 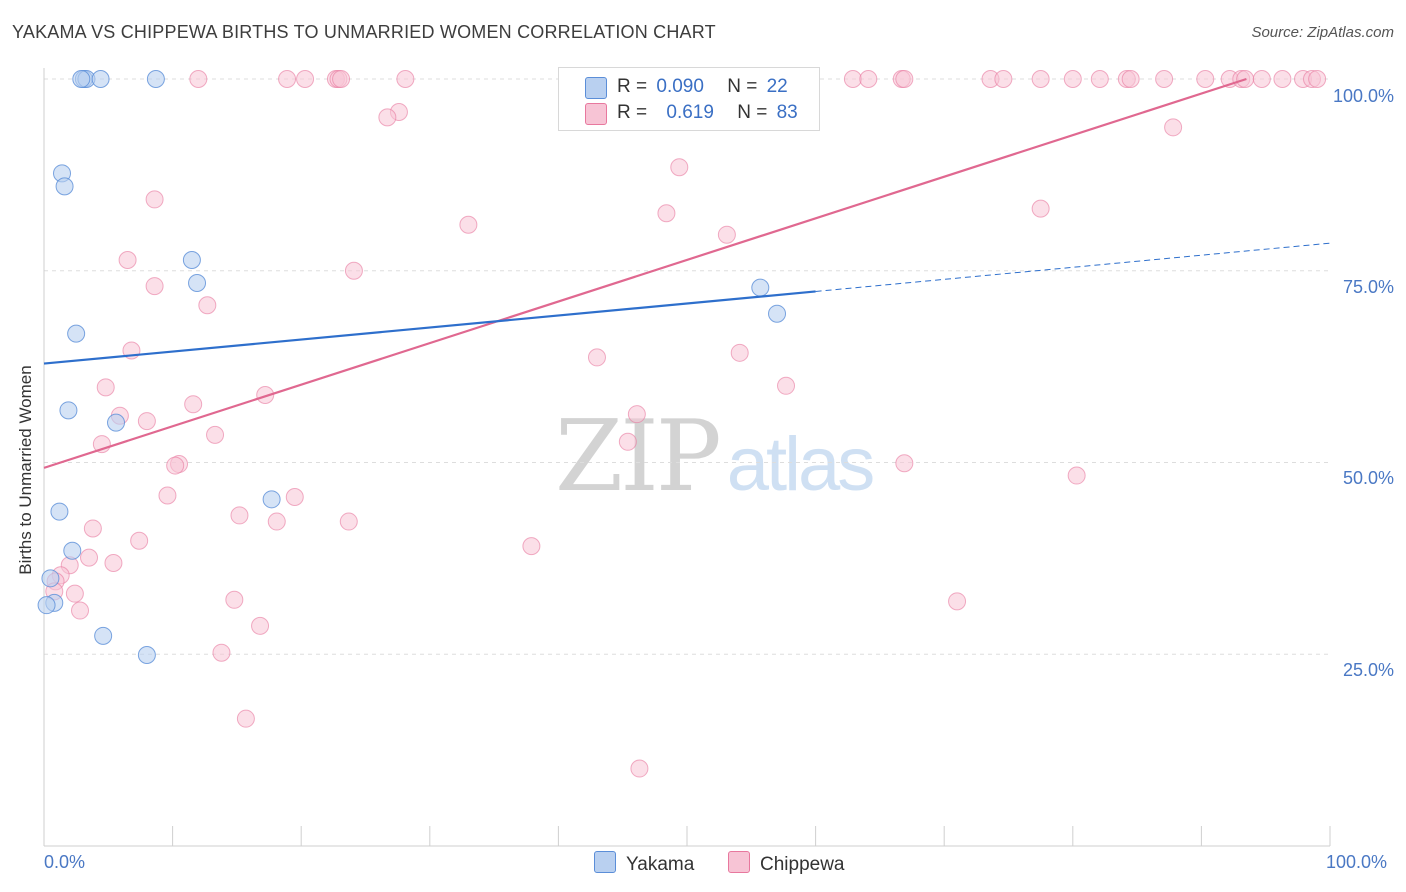 I want to click on y-tick-label: 25.0%, so click(x=1368, y=670).